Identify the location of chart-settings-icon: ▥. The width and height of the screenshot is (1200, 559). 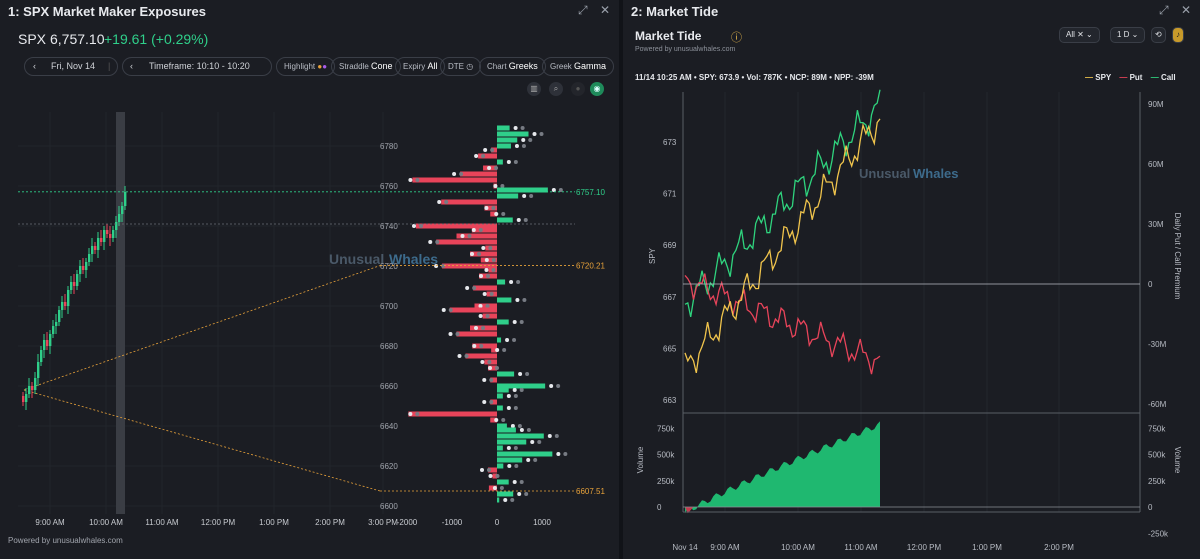
(534, 89).